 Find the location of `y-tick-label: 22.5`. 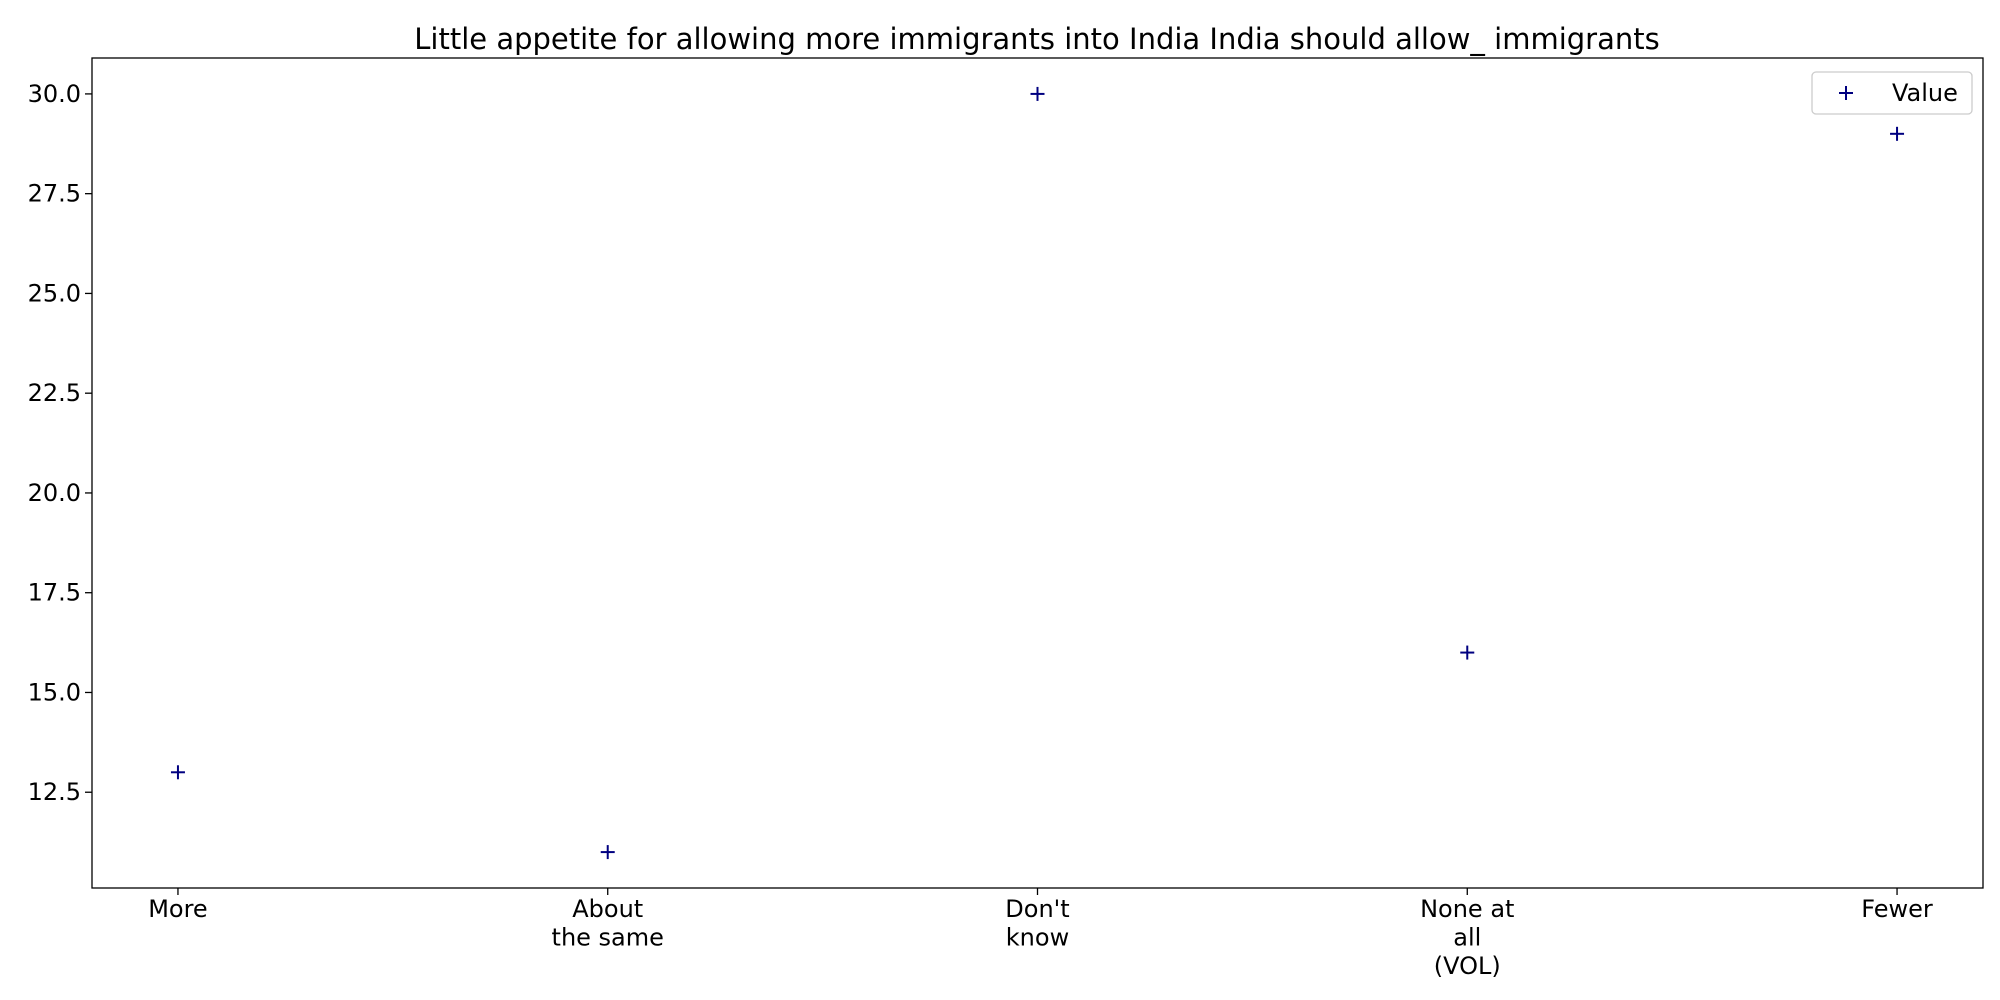

y-tick-label: 22.5 is located at coordinates (54, 393).